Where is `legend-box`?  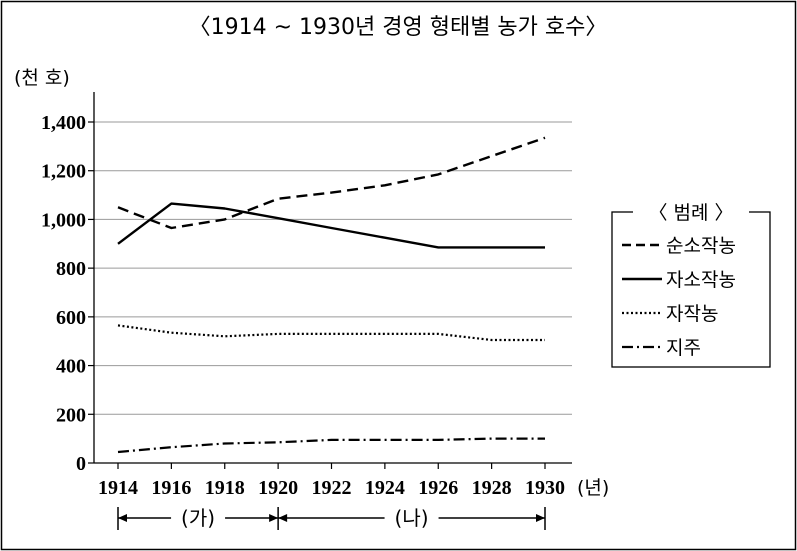
legend-box is located at coordinates (691, 289).